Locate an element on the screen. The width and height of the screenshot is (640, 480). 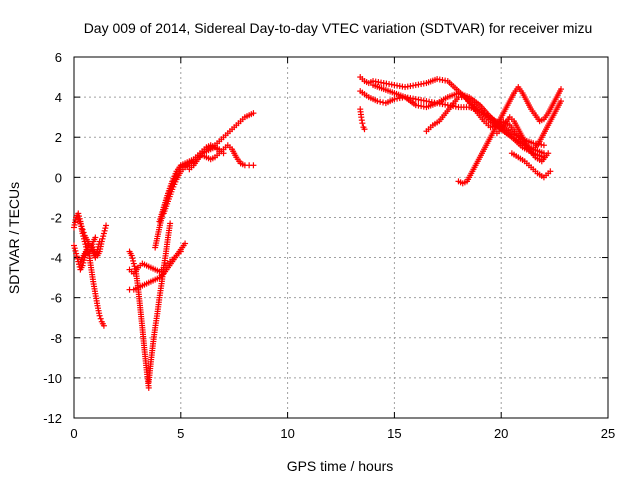
y-tick-label: 0 is located at coordinates (58, 177).